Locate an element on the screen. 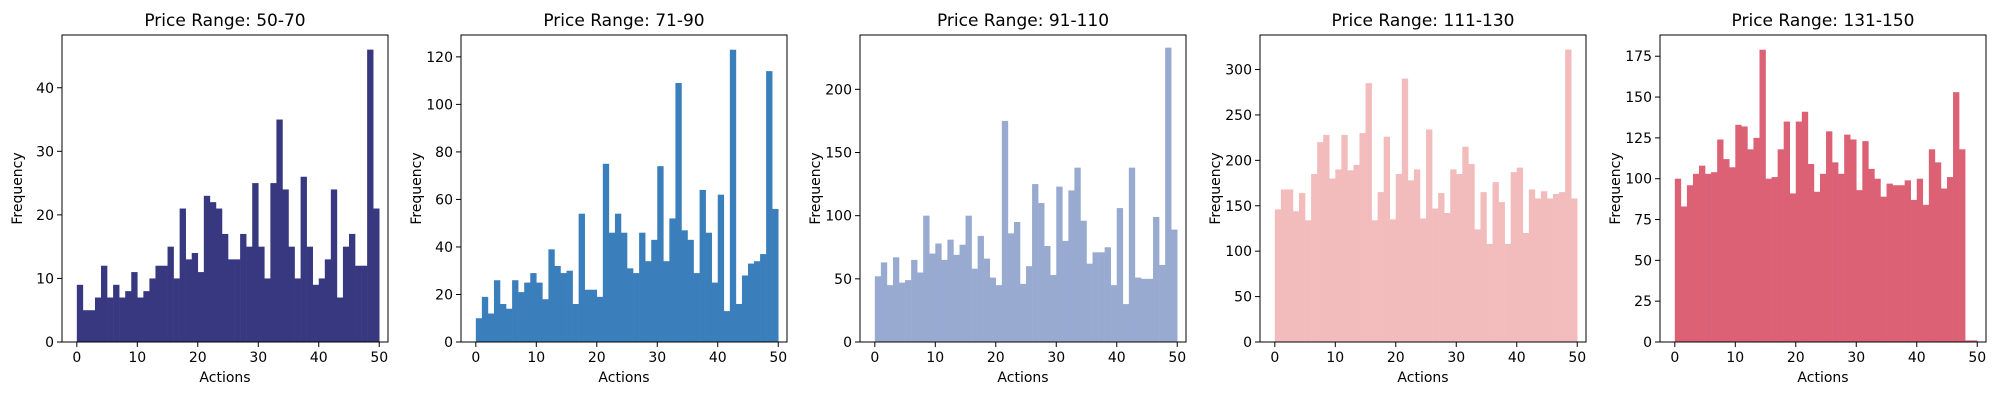 The height and width of the screenshot is (400, 2000). y-tick-label: 175 is located at coordinates (1638, 57).